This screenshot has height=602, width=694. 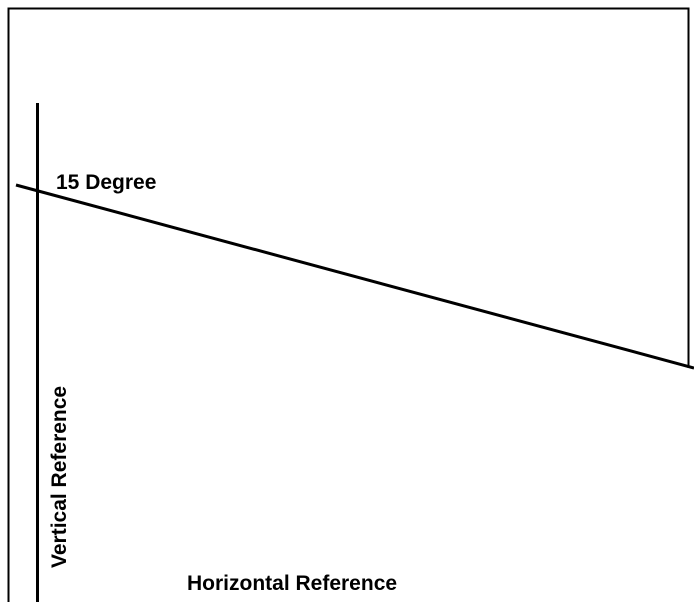 What do you see at coordinates (292, 583) in the screenshot?
I see `horizontal-reference-label: Horizontal Reference` at bounding box center [292, 583].